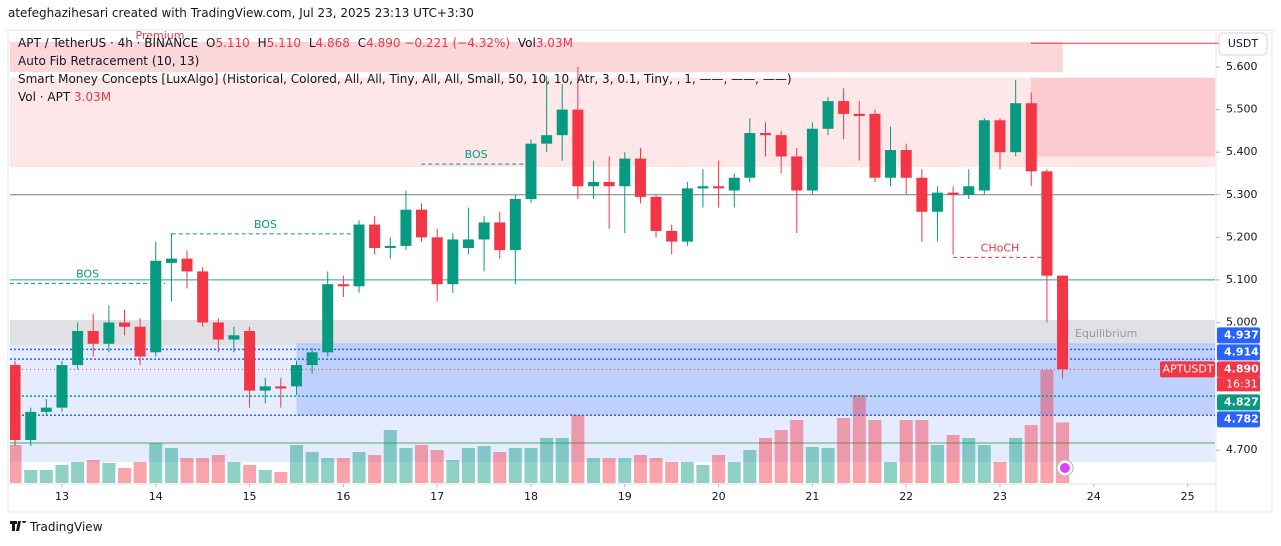  Describe the element at coordinates (1242, 194) in the screenshot. I see `y-tick-label: 5.300` at that location.